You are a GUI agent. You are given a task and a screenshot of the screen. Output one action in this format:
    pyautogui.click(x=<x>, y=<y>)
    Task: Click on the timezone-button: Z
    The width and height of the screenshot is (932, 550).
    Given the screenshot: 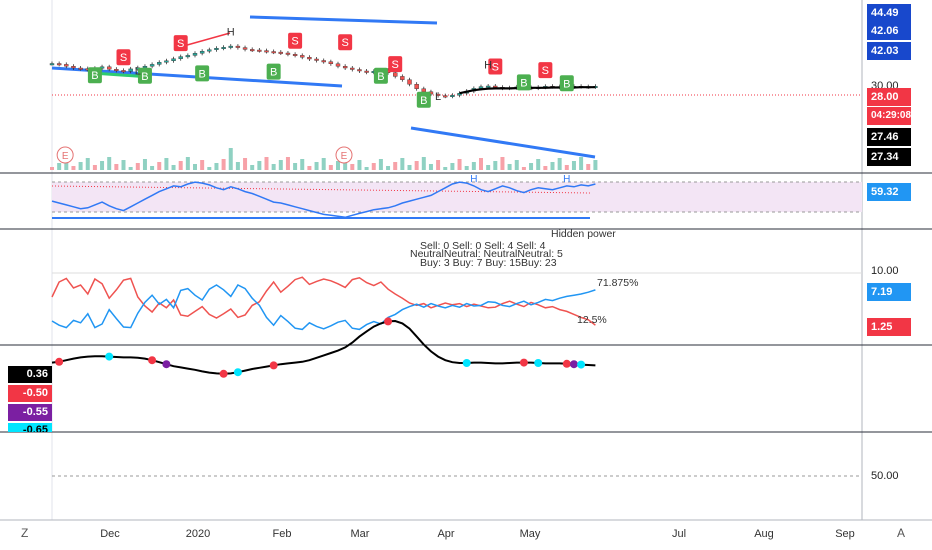 What is the action you would take?
    pyautogui.click(x=25, y=533)
    